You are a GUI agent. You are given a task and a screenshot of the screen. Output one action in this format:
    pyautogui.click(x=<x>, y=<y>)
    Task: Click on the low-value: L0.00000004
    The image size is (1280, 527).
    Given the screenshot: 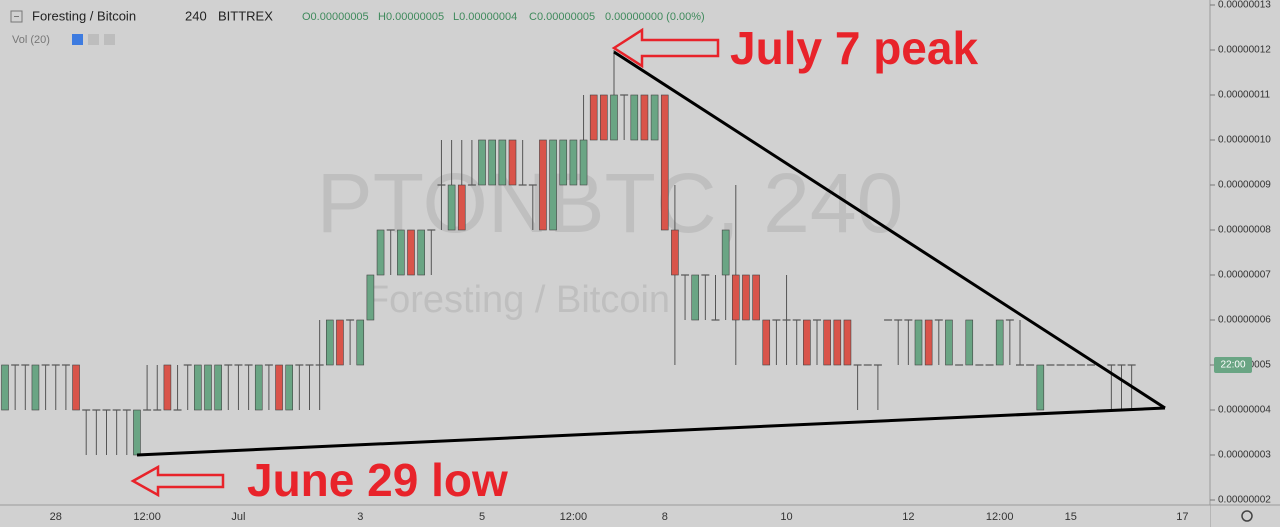 What is the action you would take?
    pyautogui.click(x=485, y=17)
    